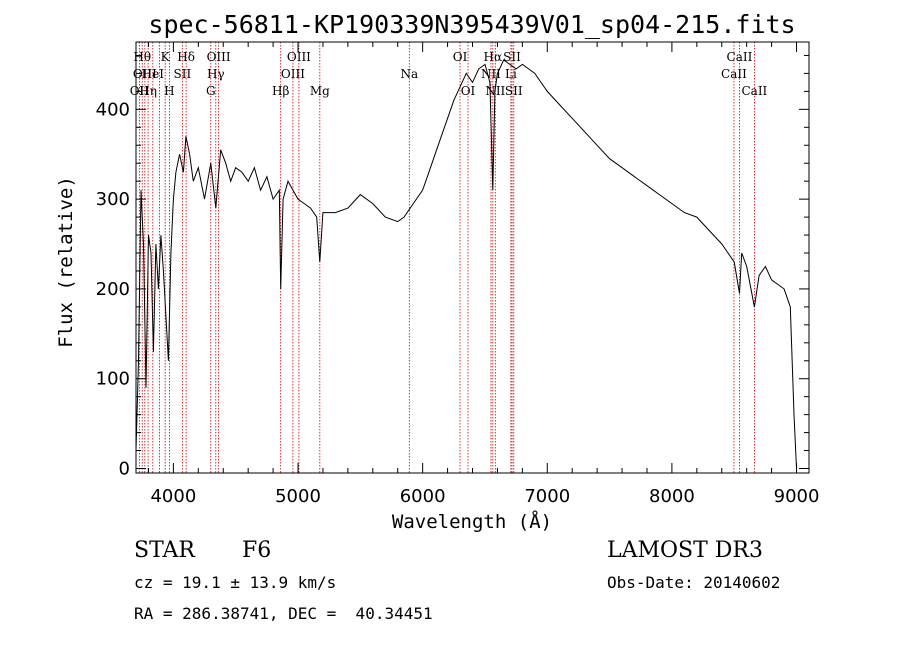 The width and height of the screenshot is (900, 649). What do you see at coordinates (299, 57) in the screenshot?
I see `line-marker-label-15: OIII` at bounding box center [299, 57].